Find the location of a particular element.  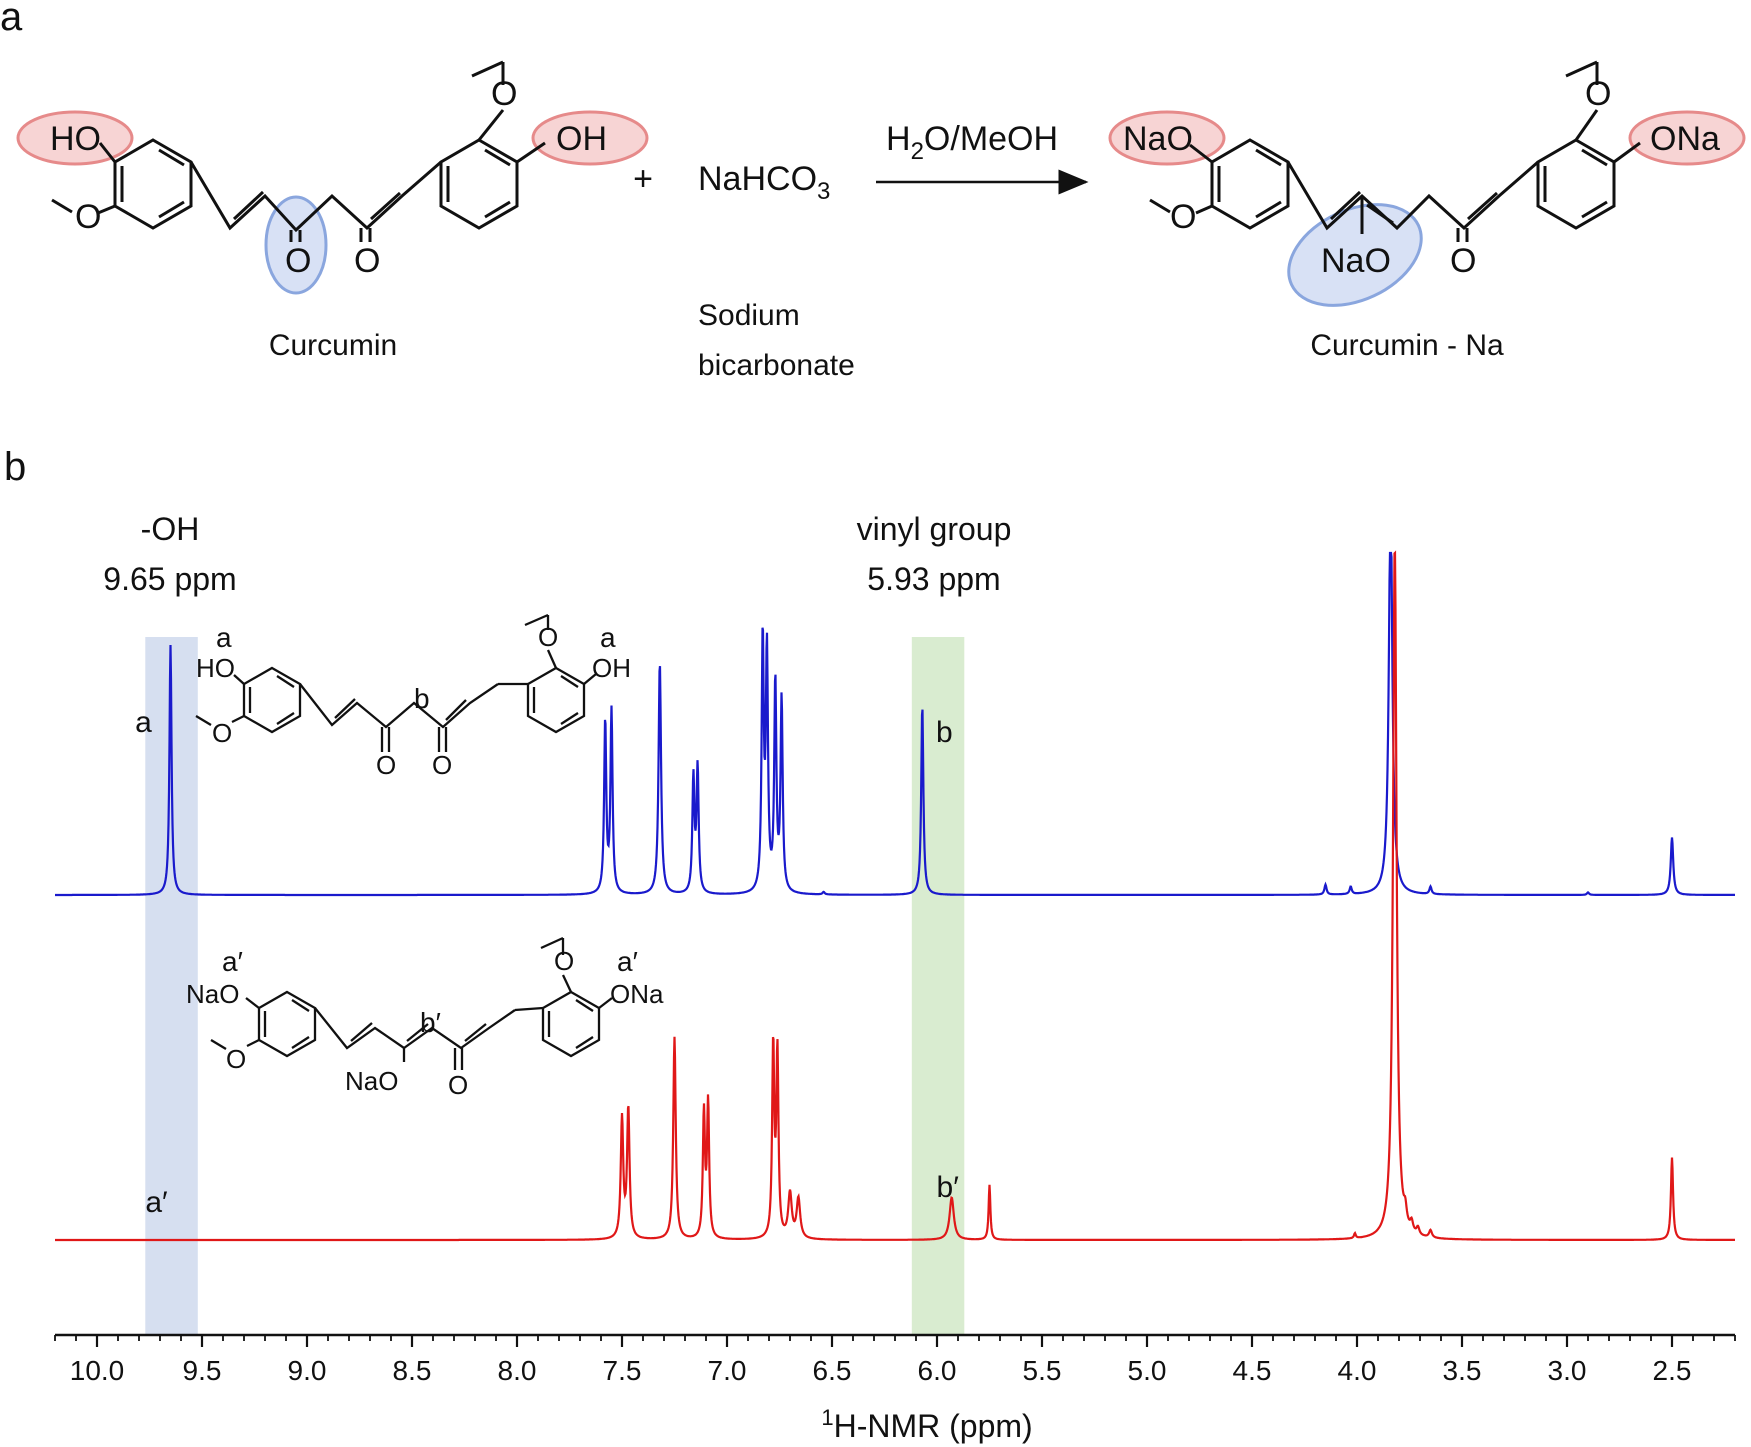

x-tick-label: 4.5 is located at coordinates (1252, 1370).